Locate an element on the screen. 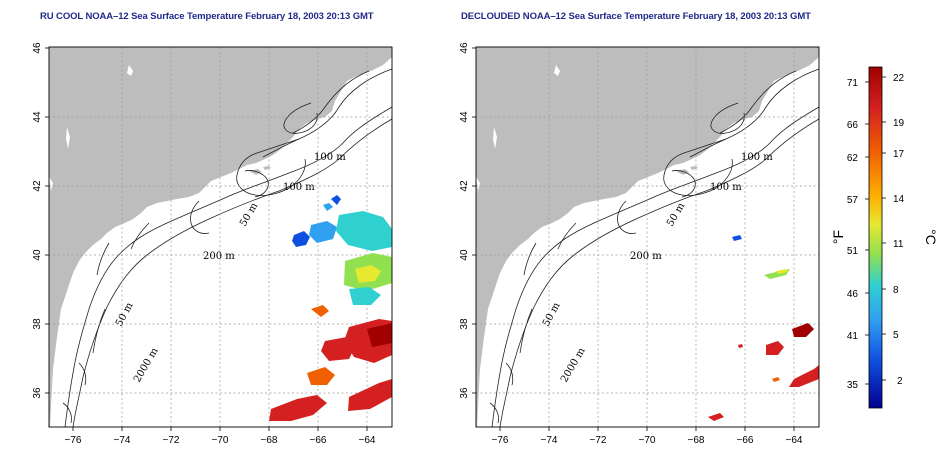 The image size is (950, 475). colorbar-fahrenheit-ticks: 71 66 62 57 51 46 41 35 is located at coordinates (853, 234).